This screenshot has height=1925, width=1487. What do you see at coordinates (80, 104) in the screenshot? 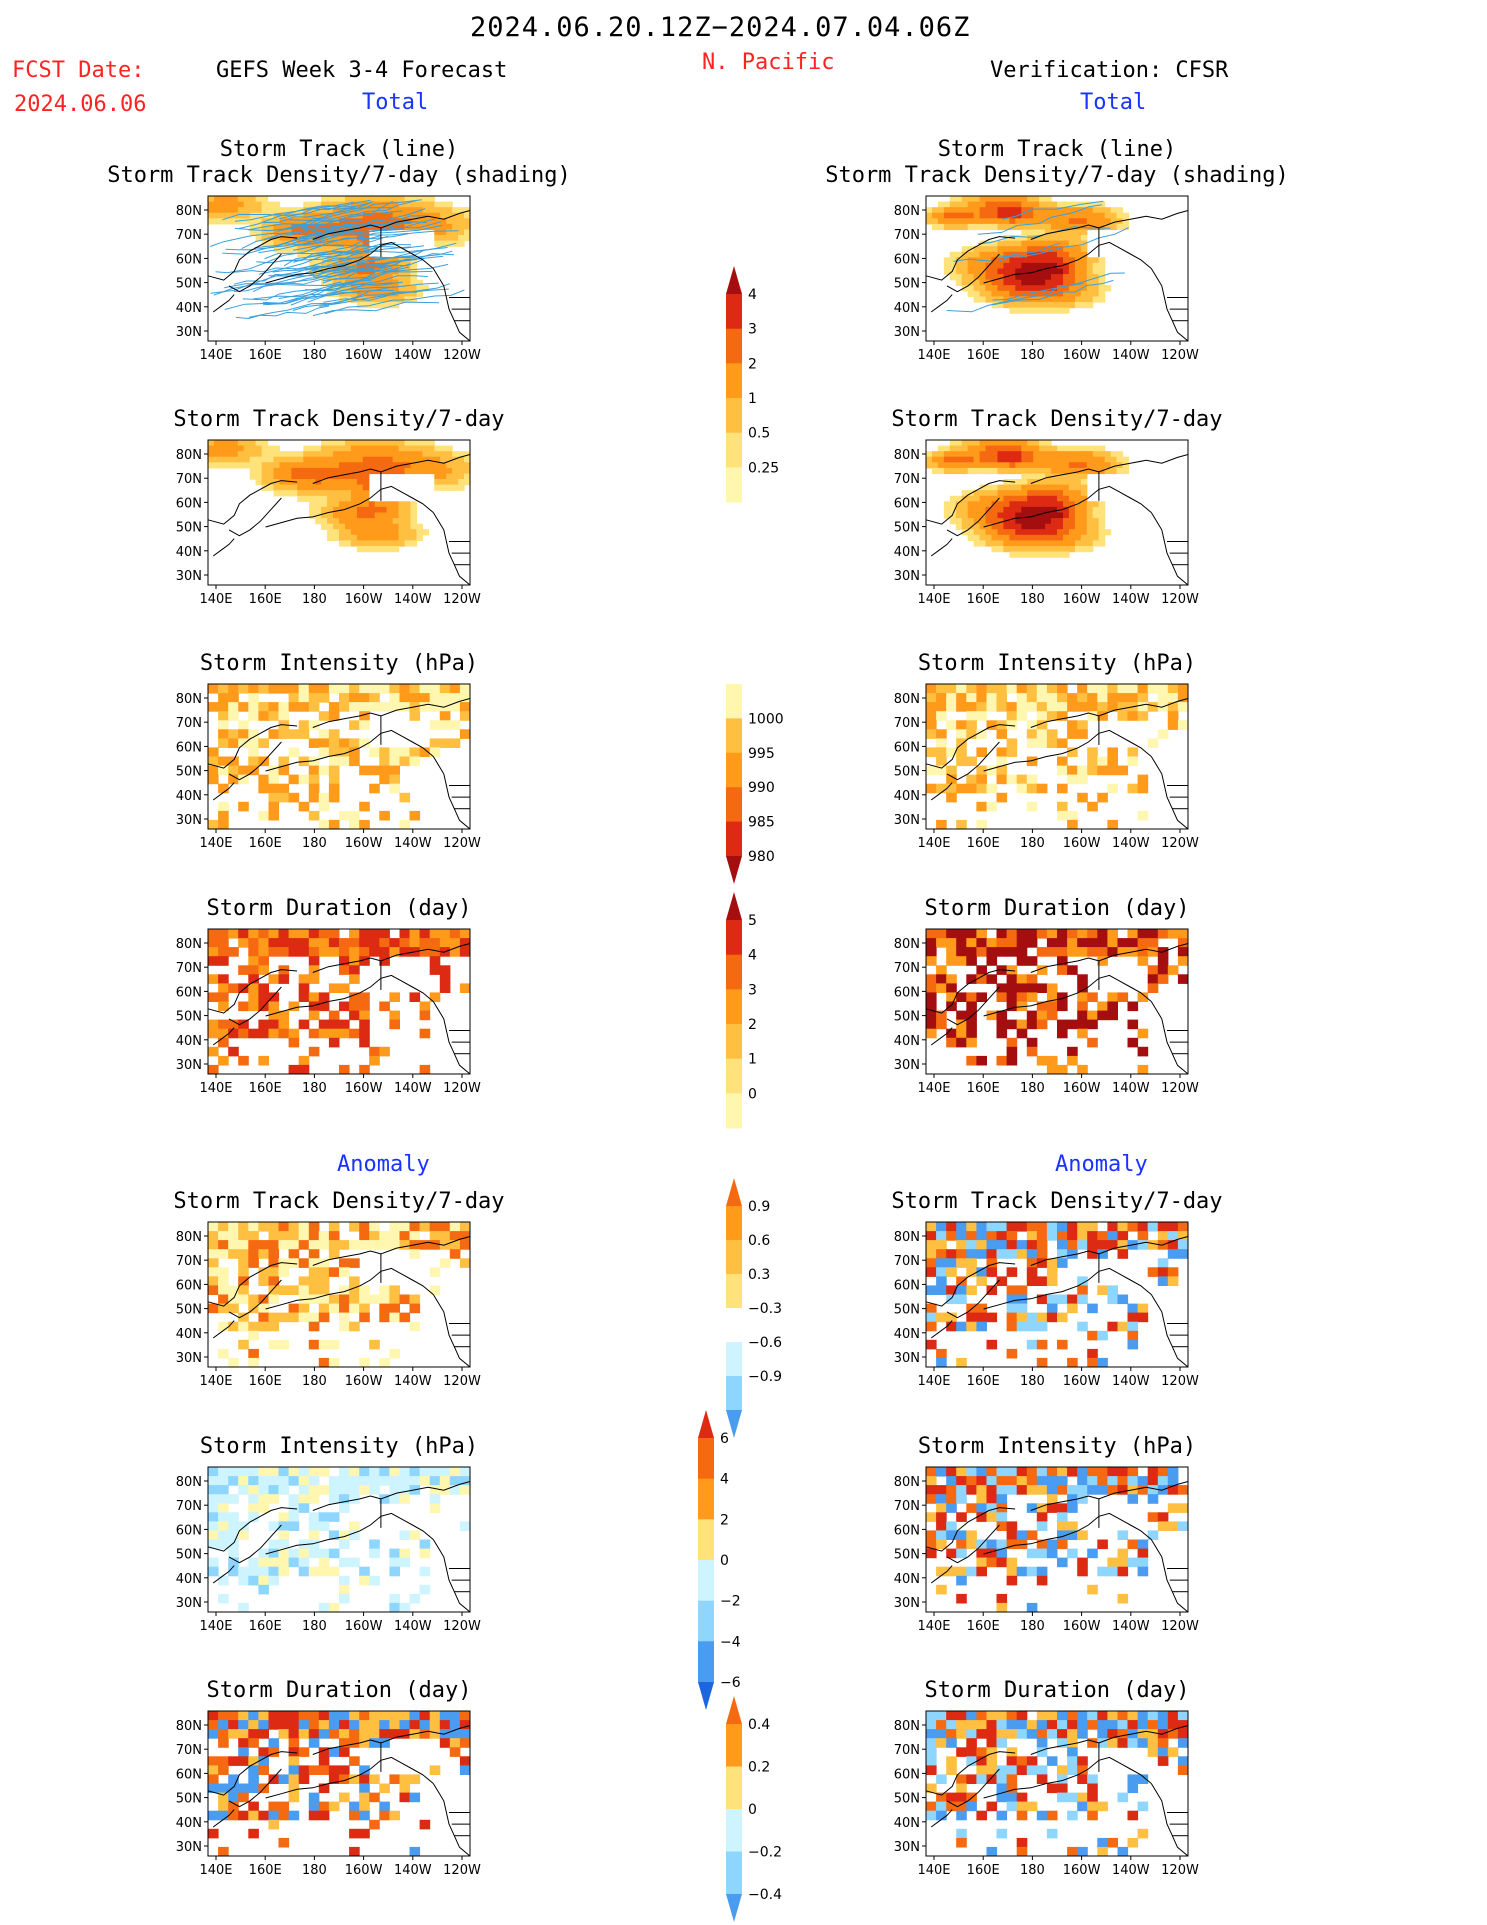
I see `fcst-date-value: 2024.06.06` at bounding box center [80, 104].